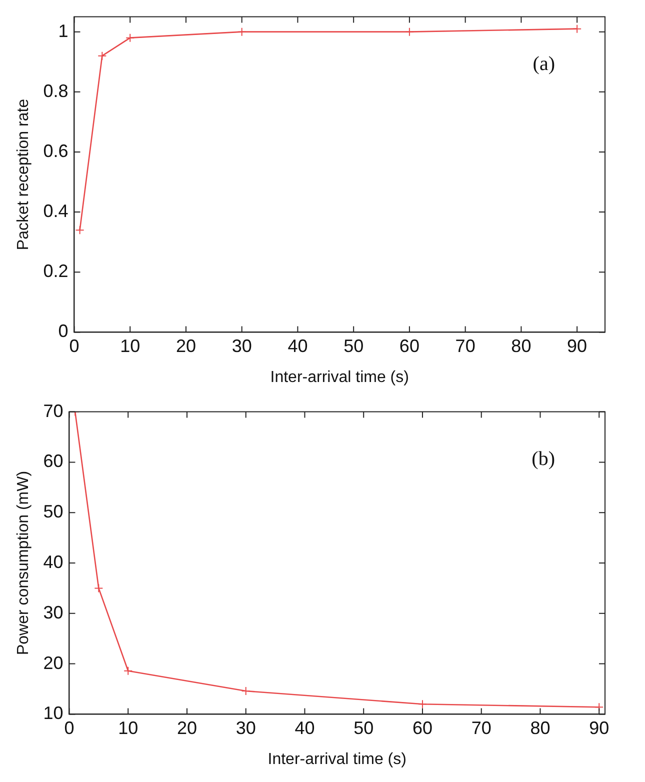 The image size is (645, 782). What do you see at coordinates (53, 612) in the screenshot?
I see `y-tick-label: 30` at bounding box center [53, 612].